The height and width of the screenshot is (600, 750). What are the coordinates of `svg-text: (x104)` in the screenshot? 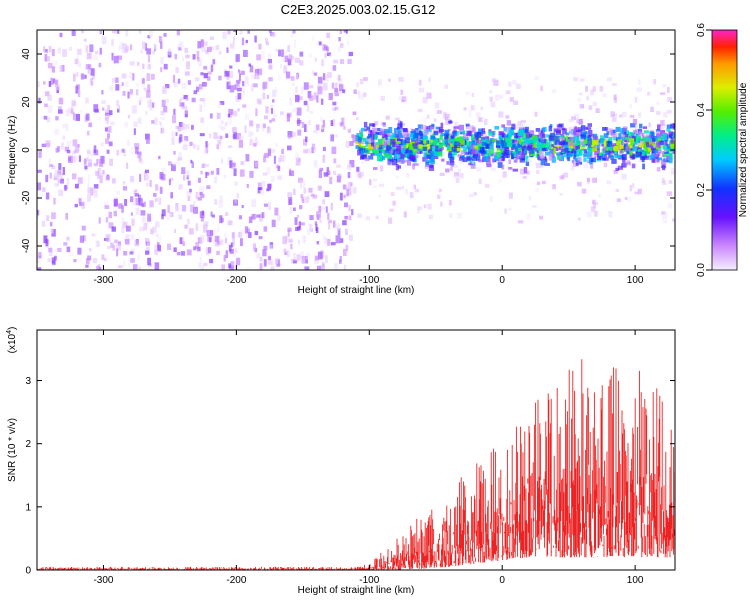 It's located at (12, 340).